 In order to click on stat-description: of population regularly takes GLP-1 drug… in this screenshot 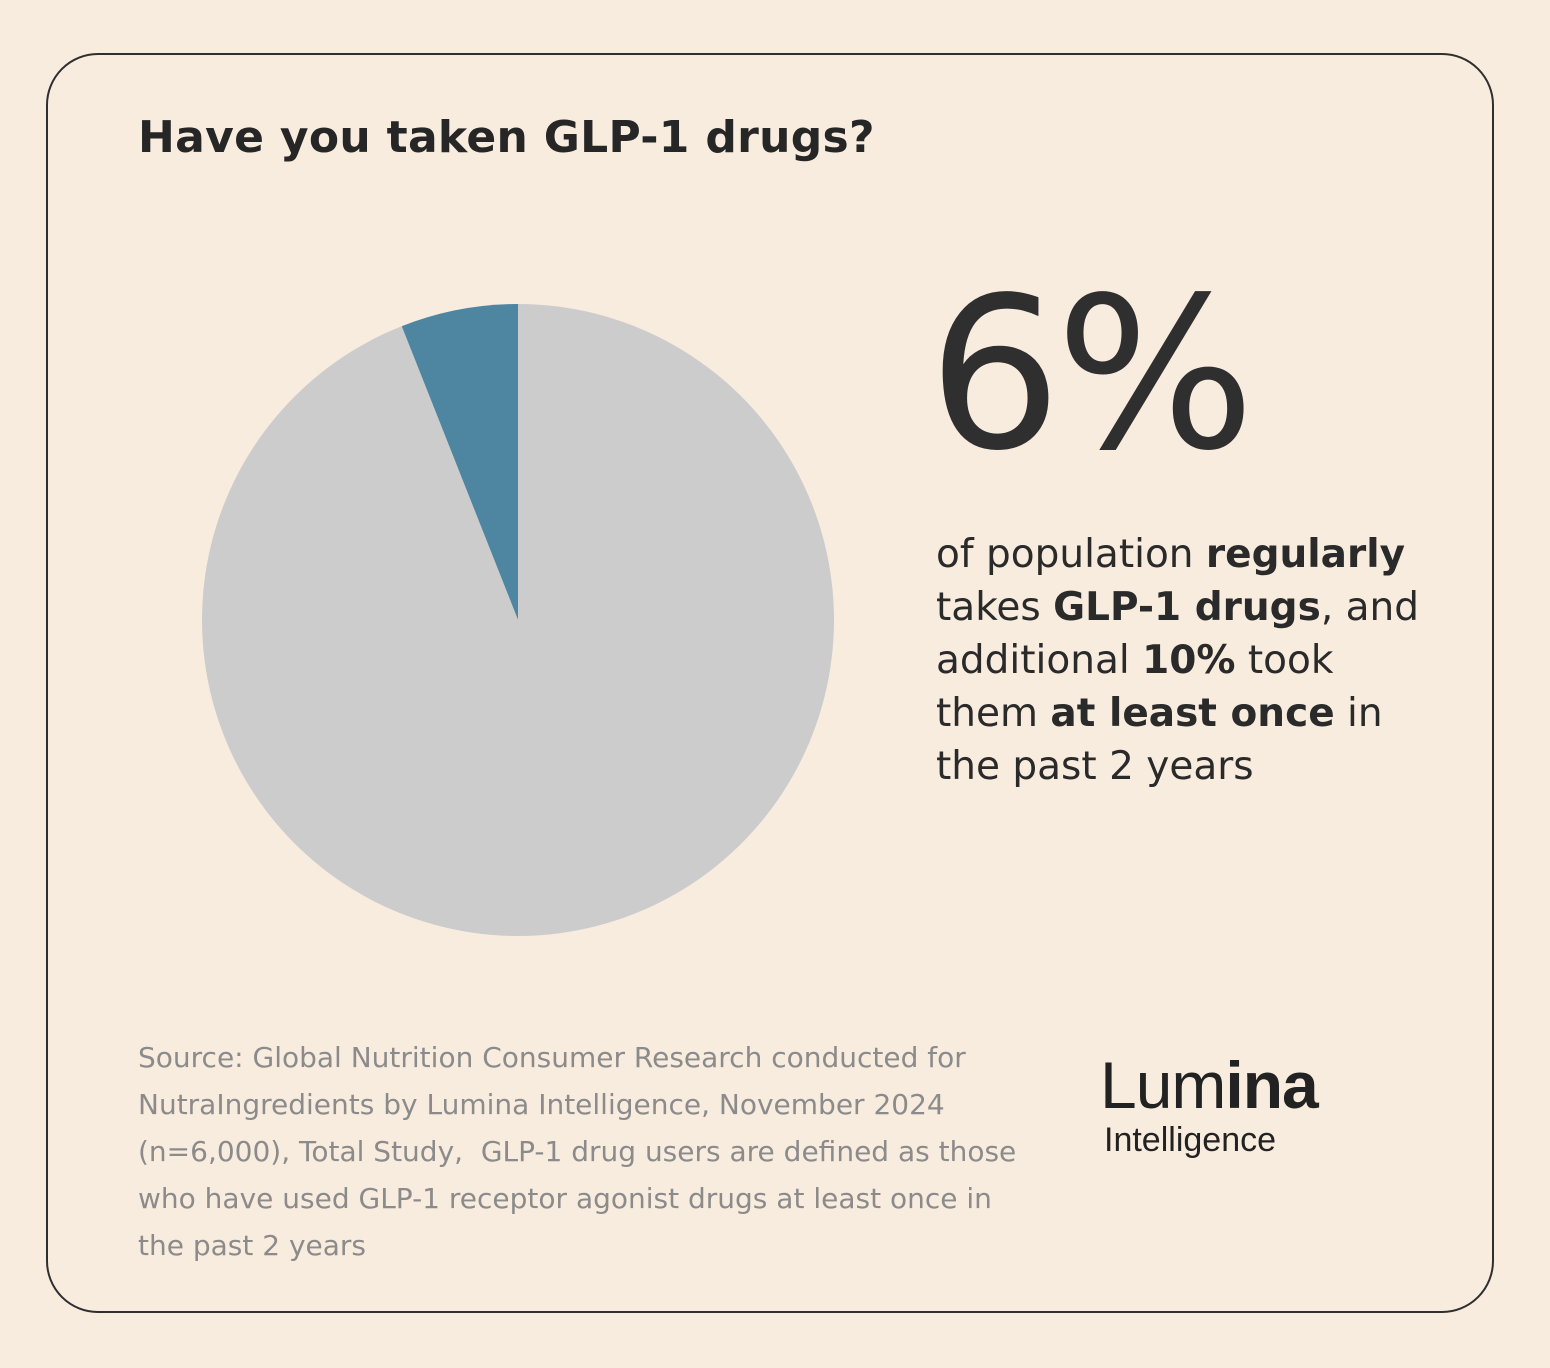, I will do `click(1196, 660)`.